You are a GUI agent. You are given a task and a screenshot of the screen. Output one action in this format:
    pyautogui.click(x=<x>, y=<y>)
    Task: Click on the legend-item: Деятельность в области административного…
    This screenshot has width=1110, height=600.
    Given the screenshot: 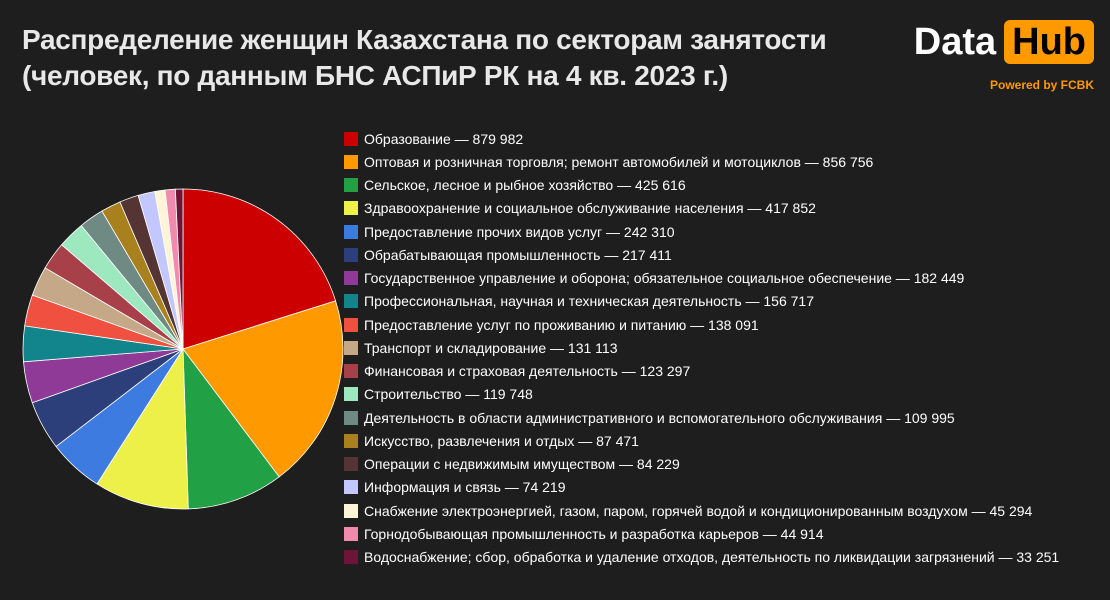 What is the action you would take?
    pyautogui.click(x=724, y=417)
    